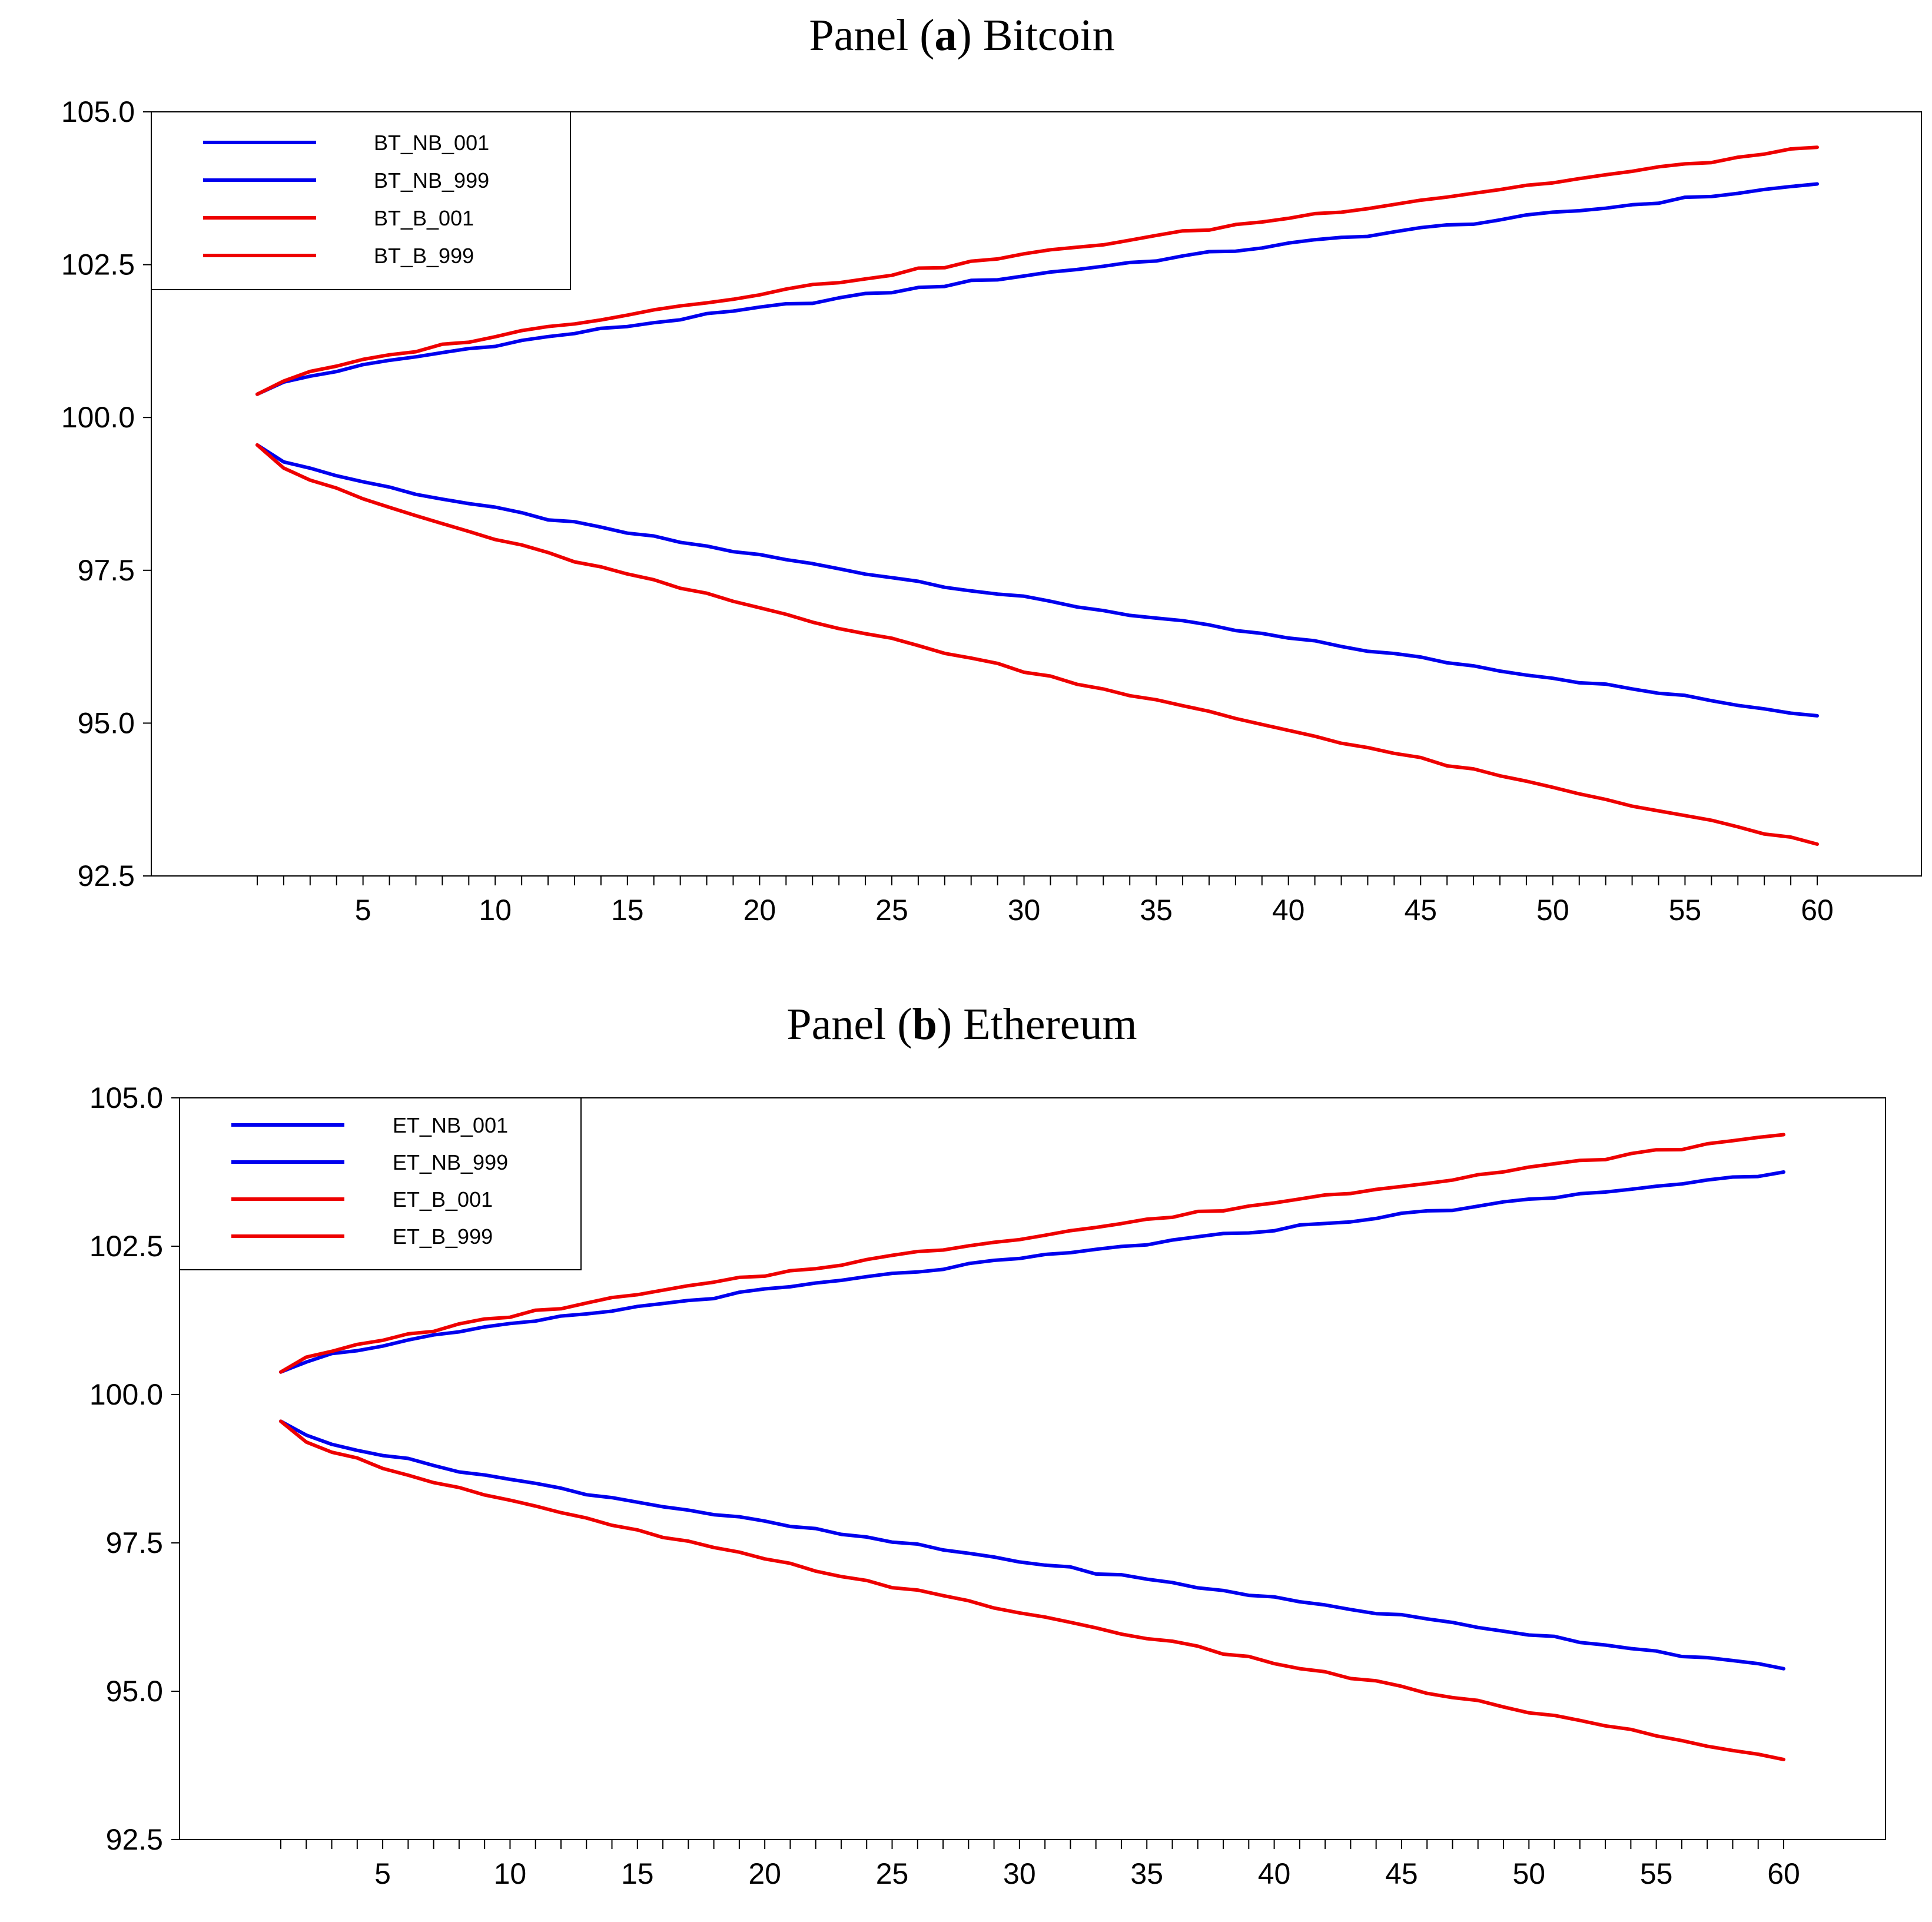 The image size is (1932, 1922). Describe the element at coordinates (961, 35) in the screenshot. I see `panel-title: Panel (a) Bitcoin` at that location.